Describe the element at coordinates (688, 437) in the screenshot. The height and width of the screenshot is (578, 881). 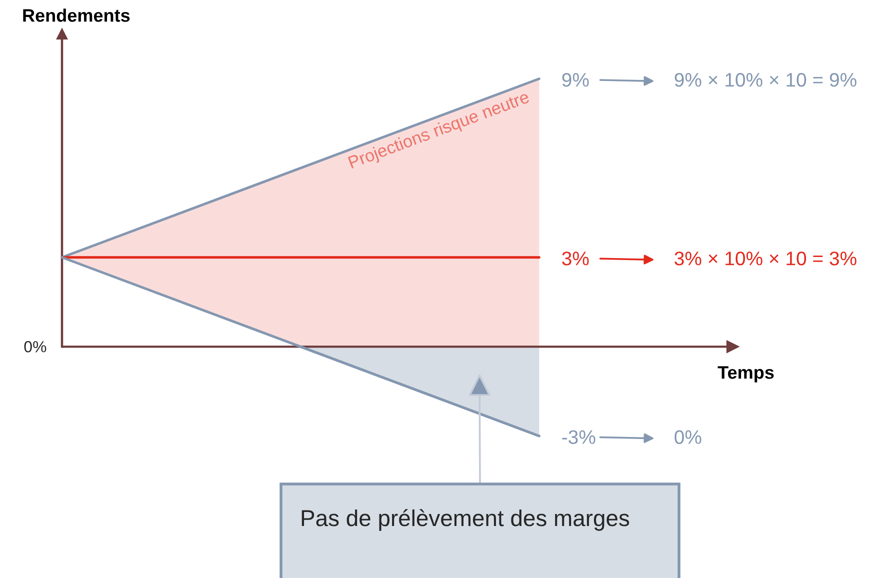
I see `annotation: 0%` at that location.